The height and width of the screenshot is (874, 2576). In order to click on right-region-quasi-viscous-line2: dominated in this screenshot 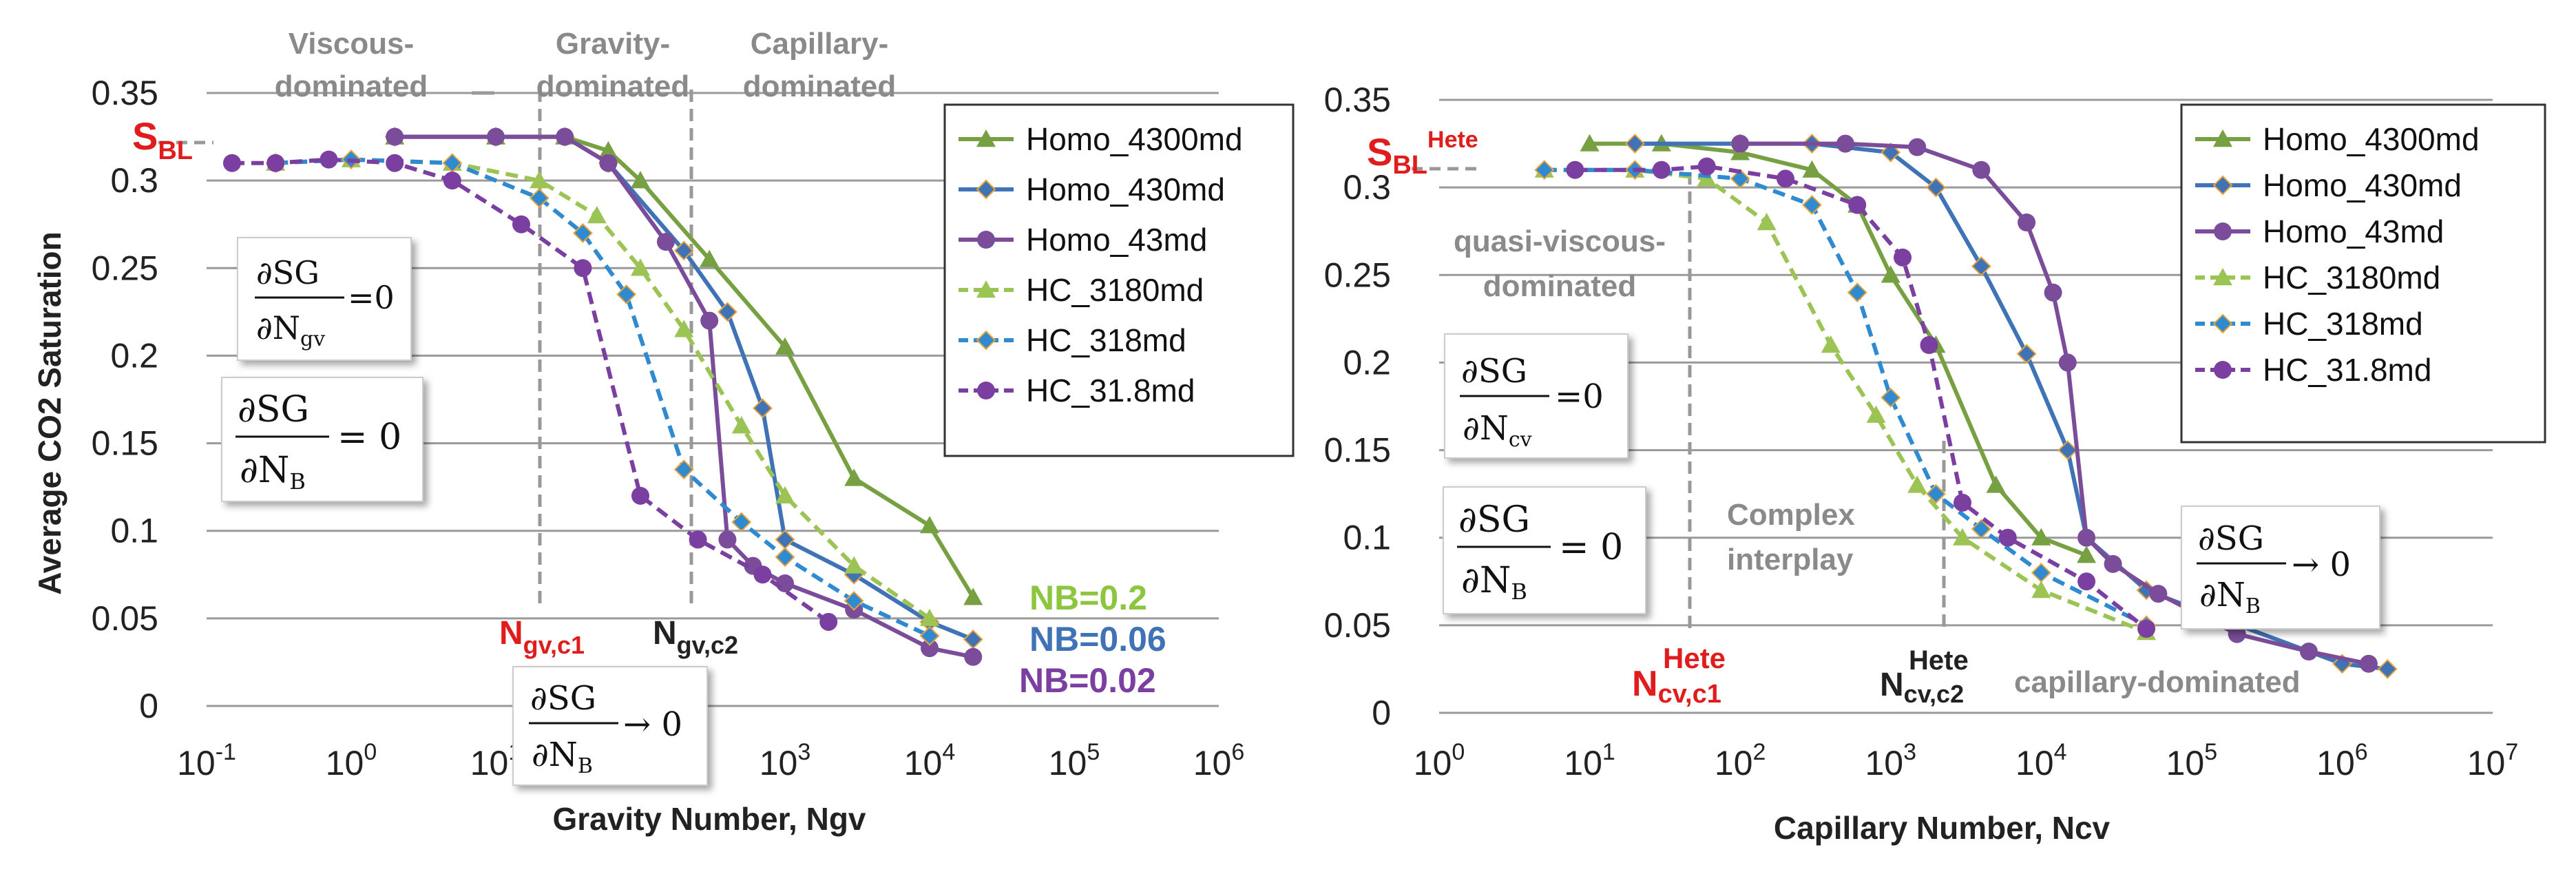, I will do `click(1559, 286)`.